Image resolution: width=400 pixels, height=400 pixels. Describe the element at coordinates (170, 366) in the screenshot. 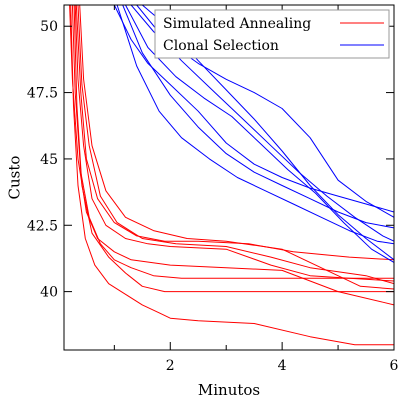

I see `x-tick-label: 2` at that location.